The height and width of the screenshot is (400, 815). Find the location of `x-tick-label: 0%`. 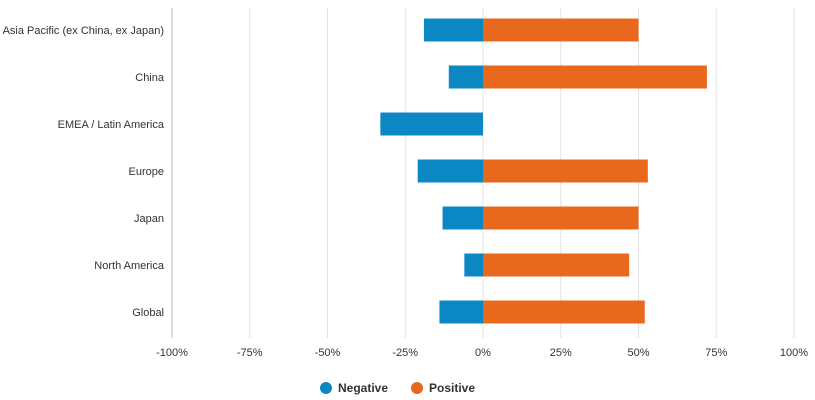

x-tick-label: 0% is located at coordinates (483, 353).